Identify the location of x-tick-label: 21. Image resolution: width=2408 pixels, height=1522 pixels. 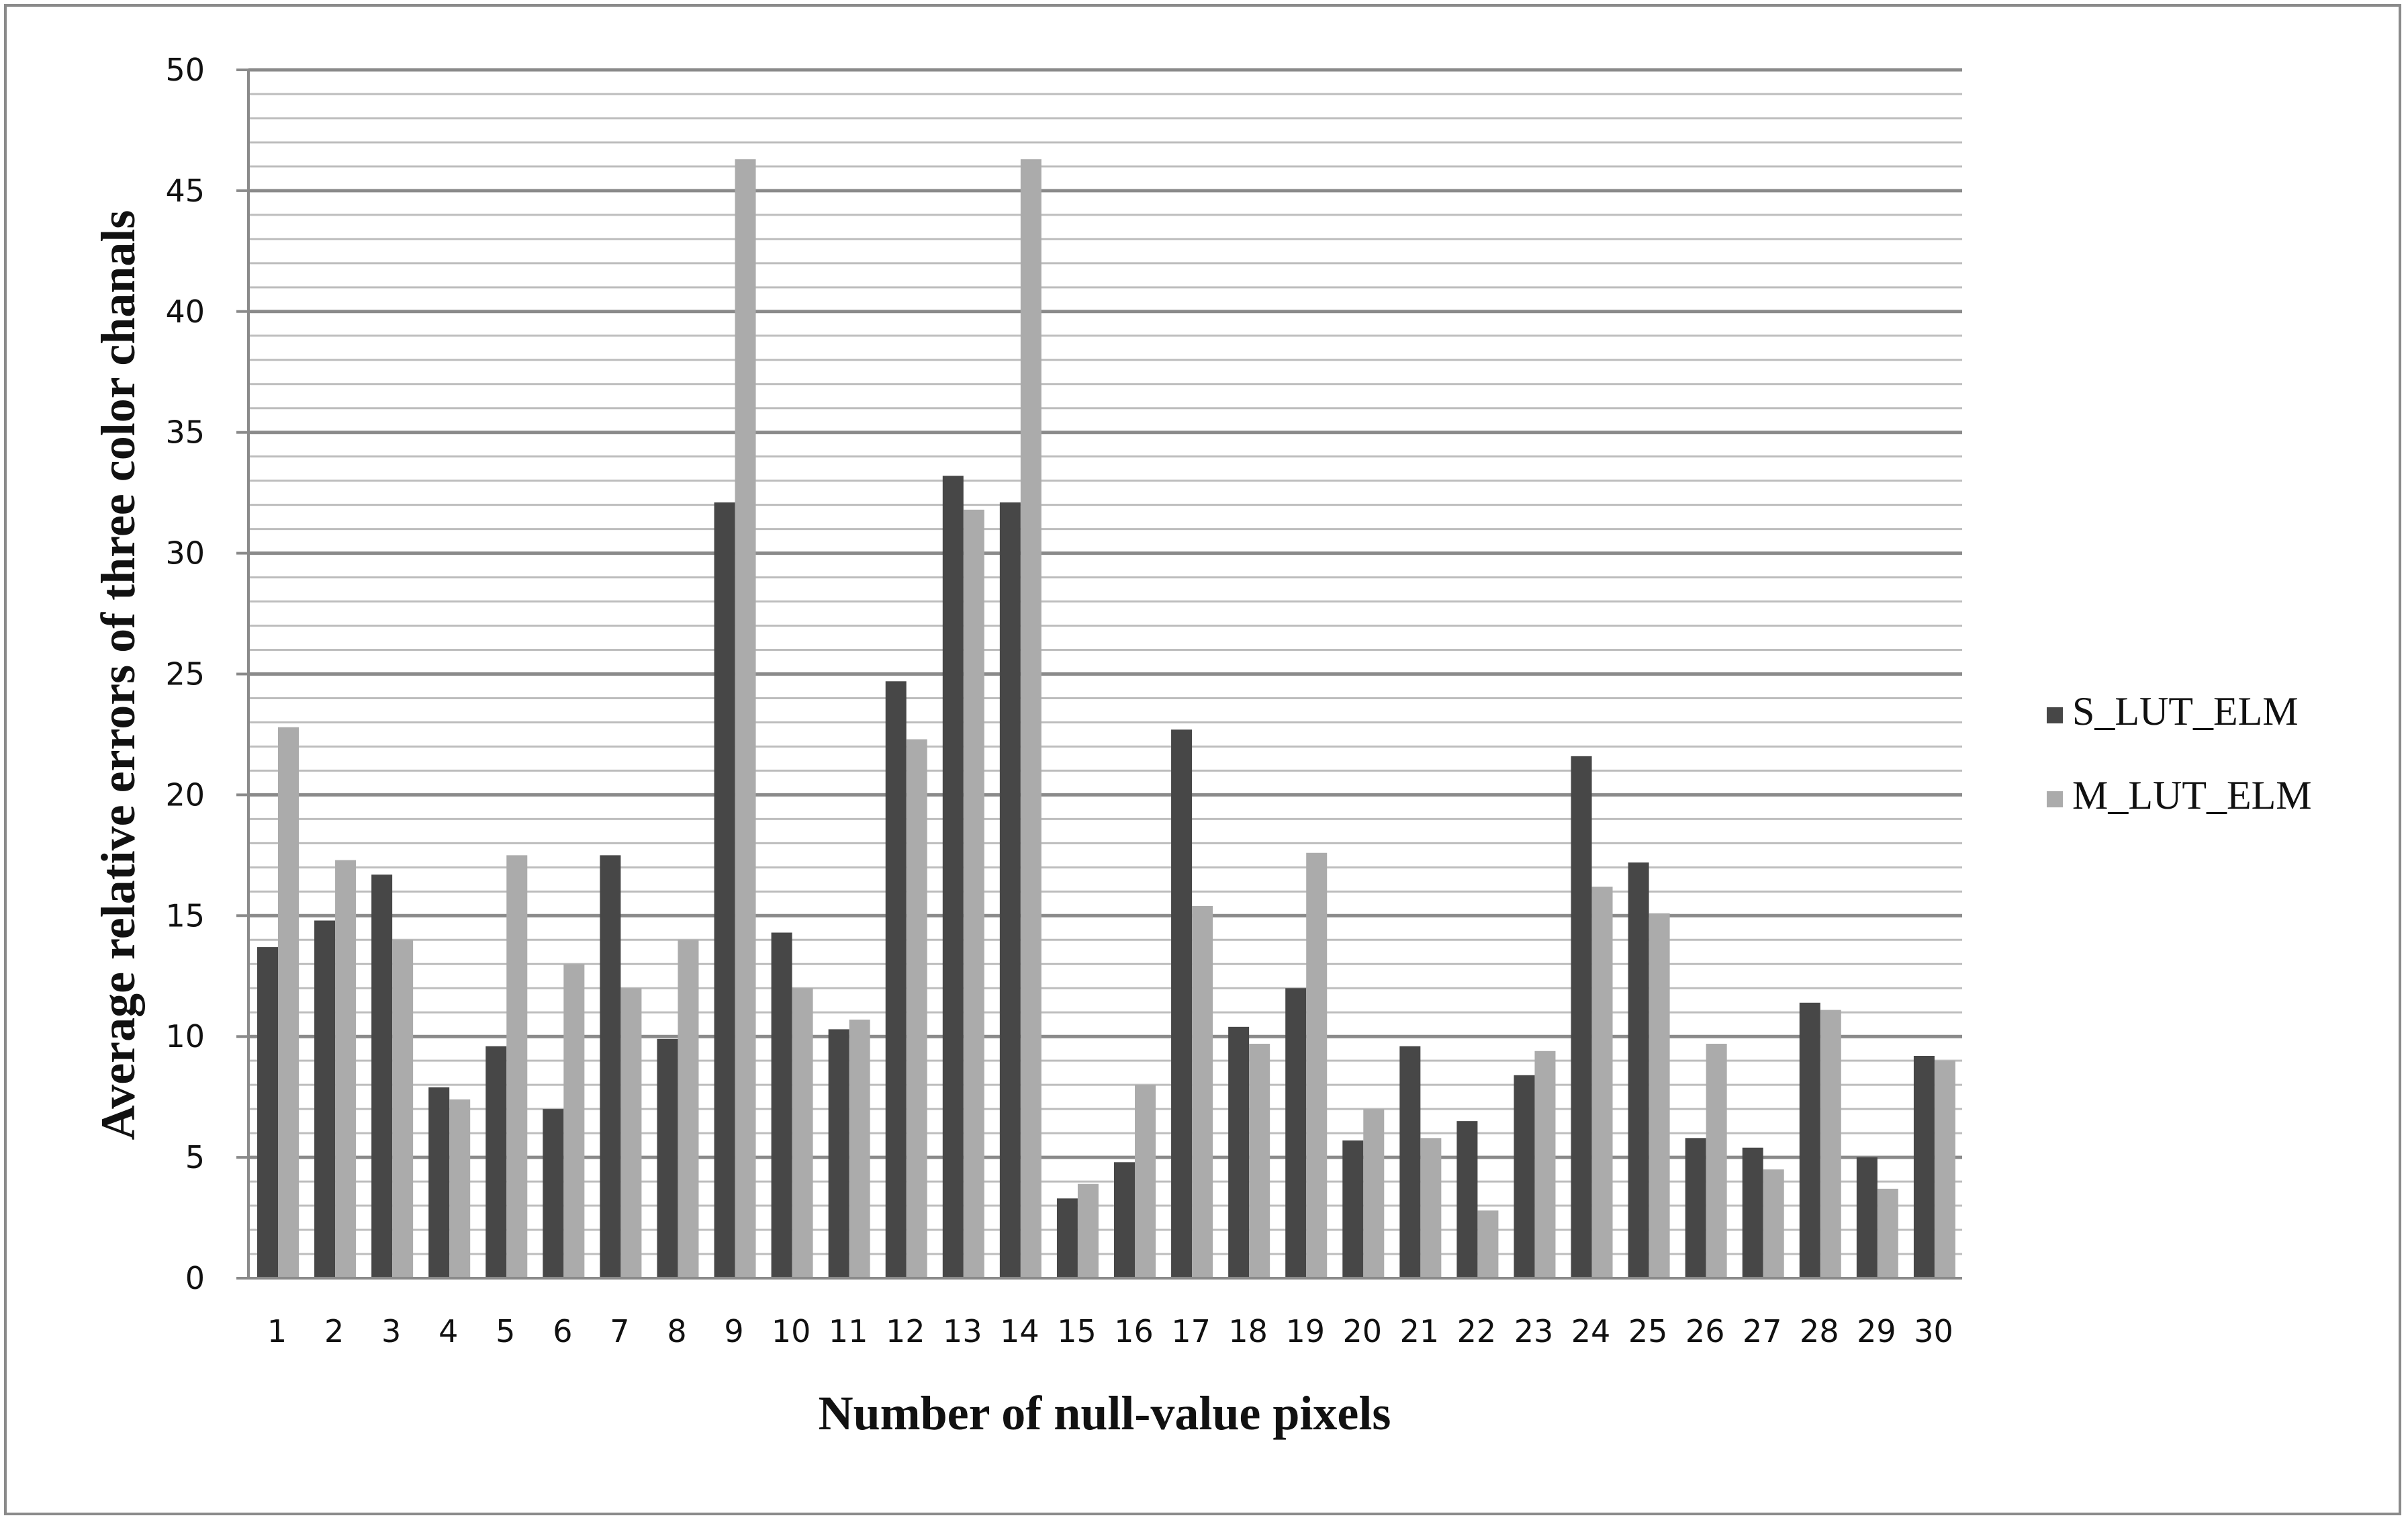
(1420, 1331).